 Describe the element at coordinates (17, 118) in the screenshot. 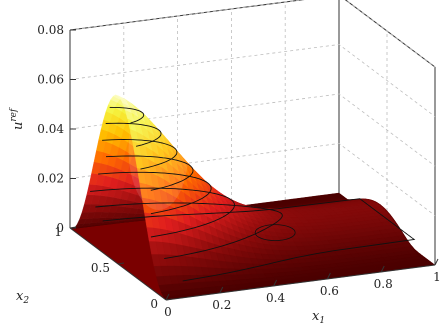

I see `z-axis-label: uref` at that location.